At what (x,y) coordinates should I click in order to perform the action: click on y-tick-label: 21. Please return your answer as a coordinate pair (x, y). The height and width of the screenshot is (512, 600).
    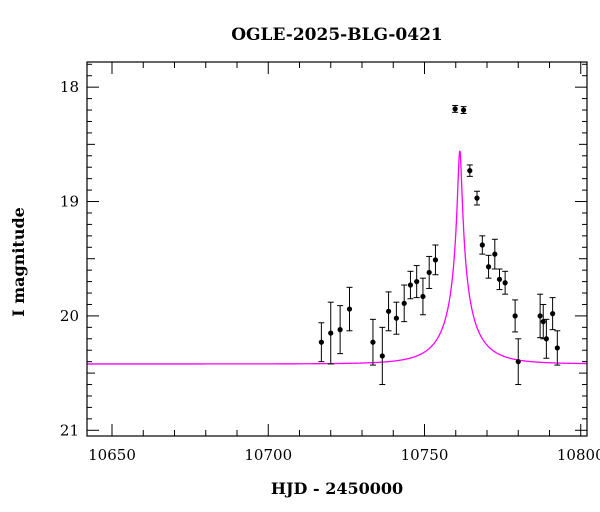
    Looking at the image, I should click on (69, 430).